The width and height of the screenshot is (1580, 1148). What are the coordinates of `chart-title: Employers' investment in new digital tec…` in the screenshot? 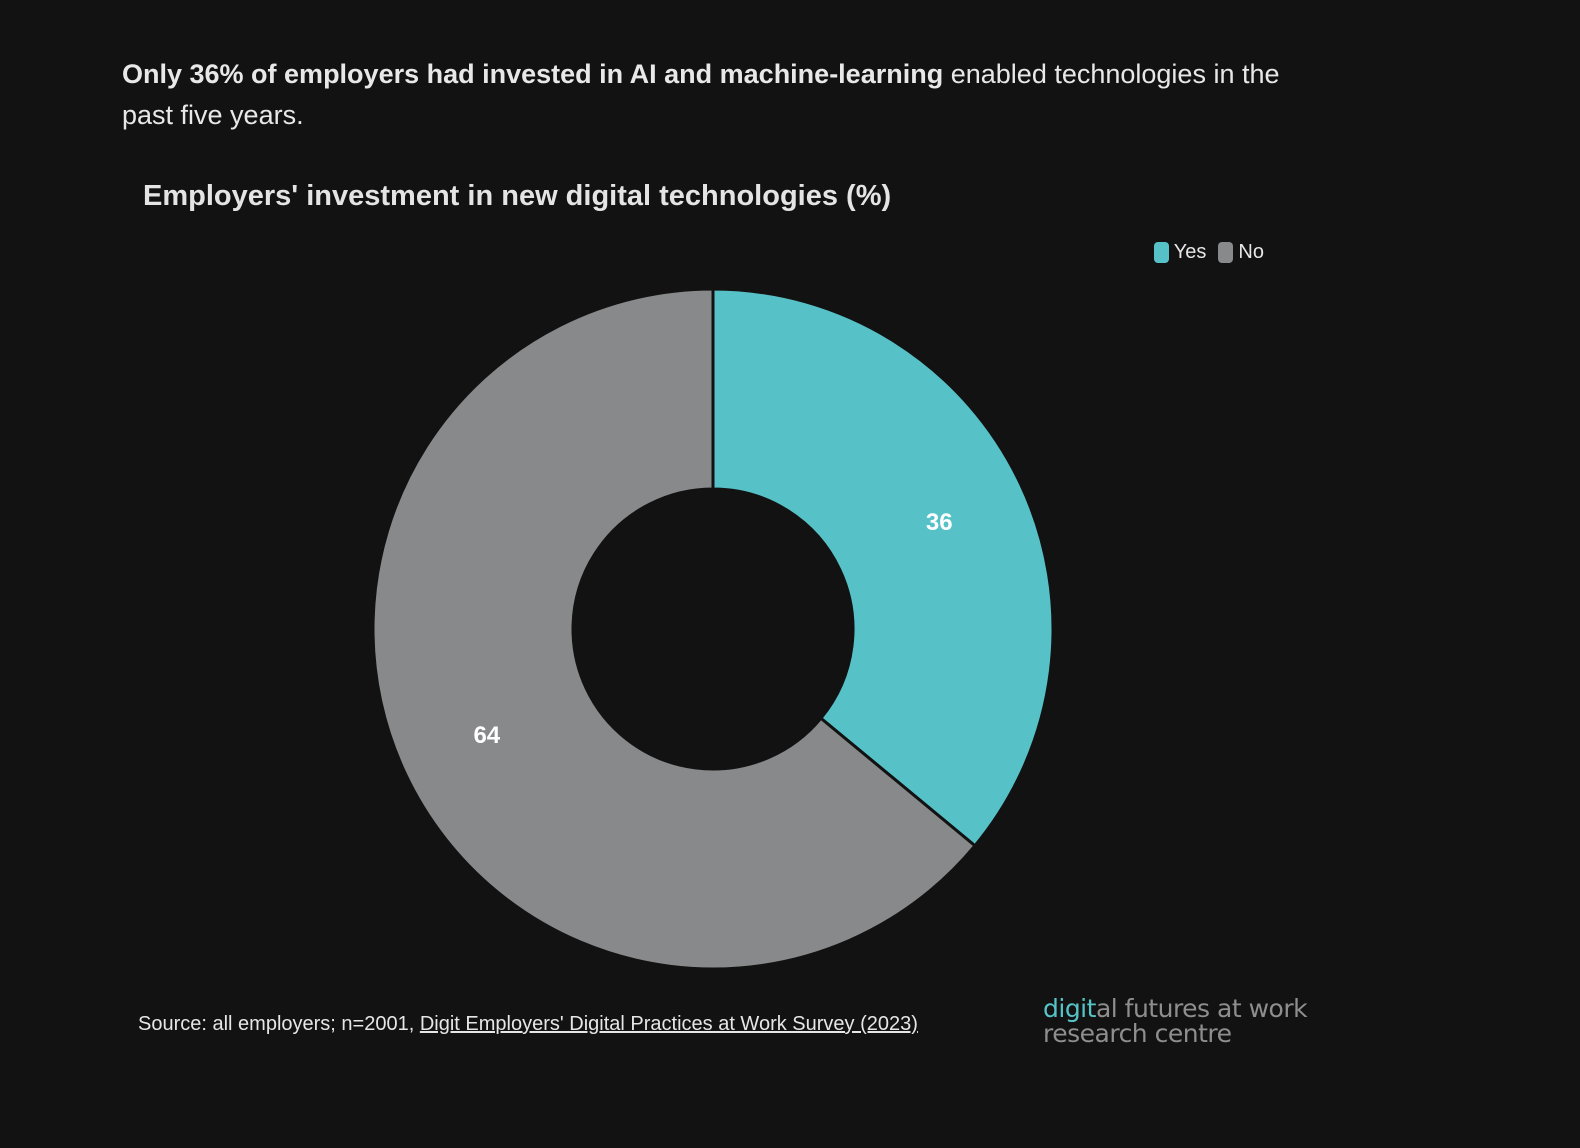 It's located at (517, 196).